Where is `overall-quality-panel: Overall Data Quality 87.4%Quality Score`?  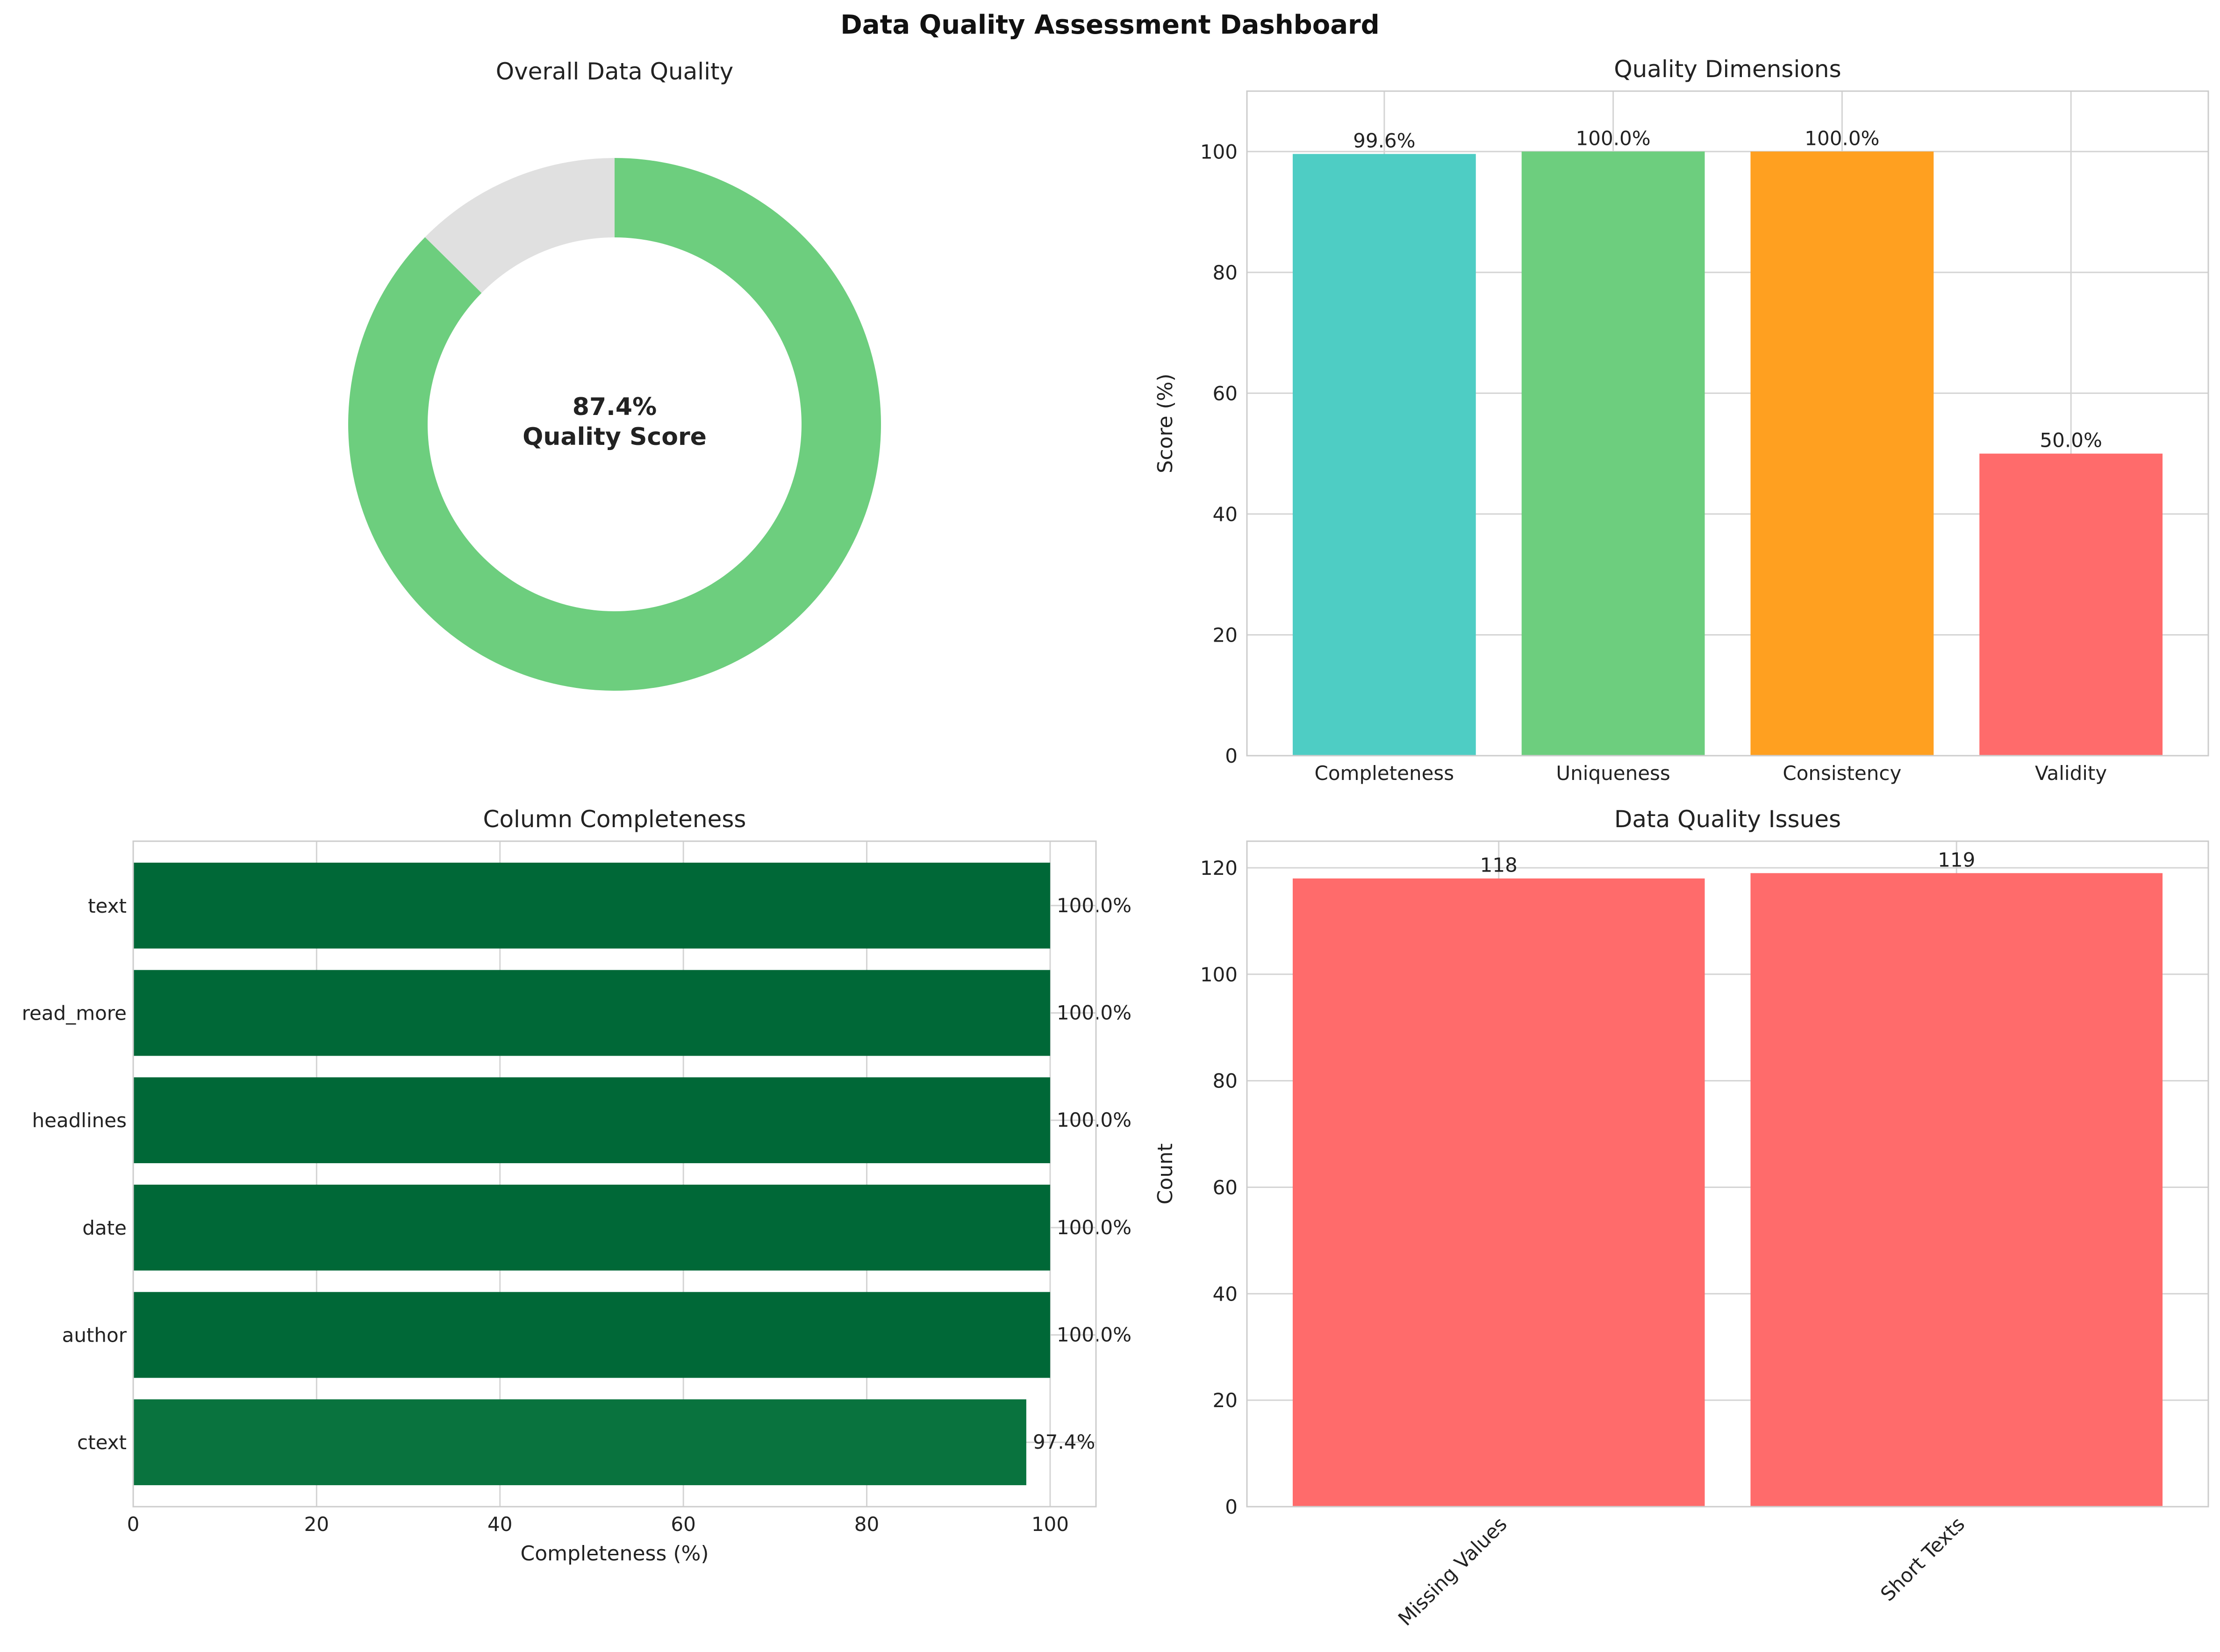 overall-quality-panel: Overall Data Quality 87.4%Quality Score is located at coordinates (614, 374).